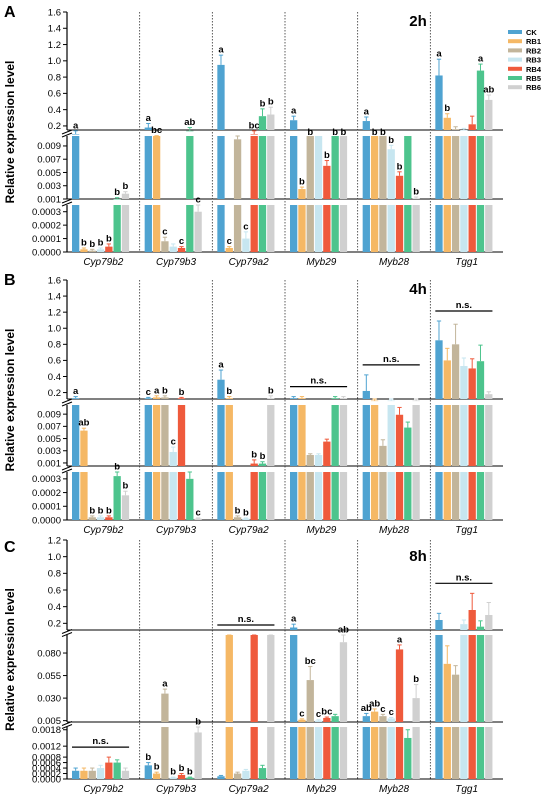  I want to click on y-tick-label: 0.009, so click(49, 146).